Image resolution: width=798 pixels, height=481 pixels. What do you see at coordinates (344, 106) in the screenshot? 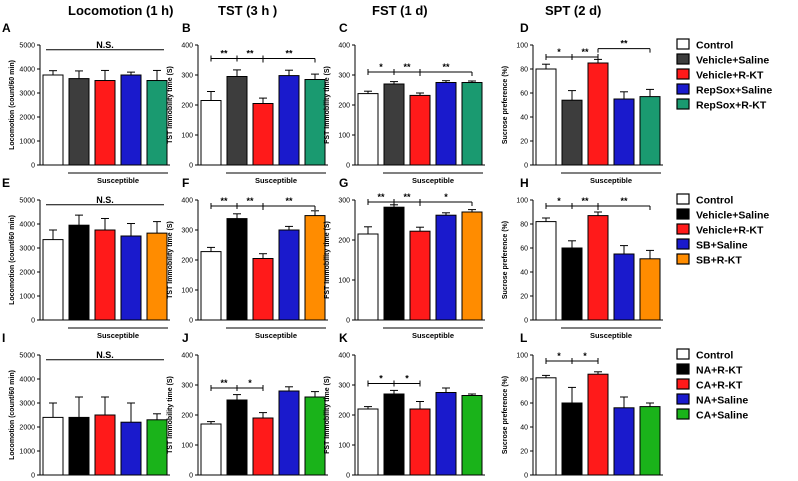
I see `y-tick-label: 200` at bounding box center [344, 106].